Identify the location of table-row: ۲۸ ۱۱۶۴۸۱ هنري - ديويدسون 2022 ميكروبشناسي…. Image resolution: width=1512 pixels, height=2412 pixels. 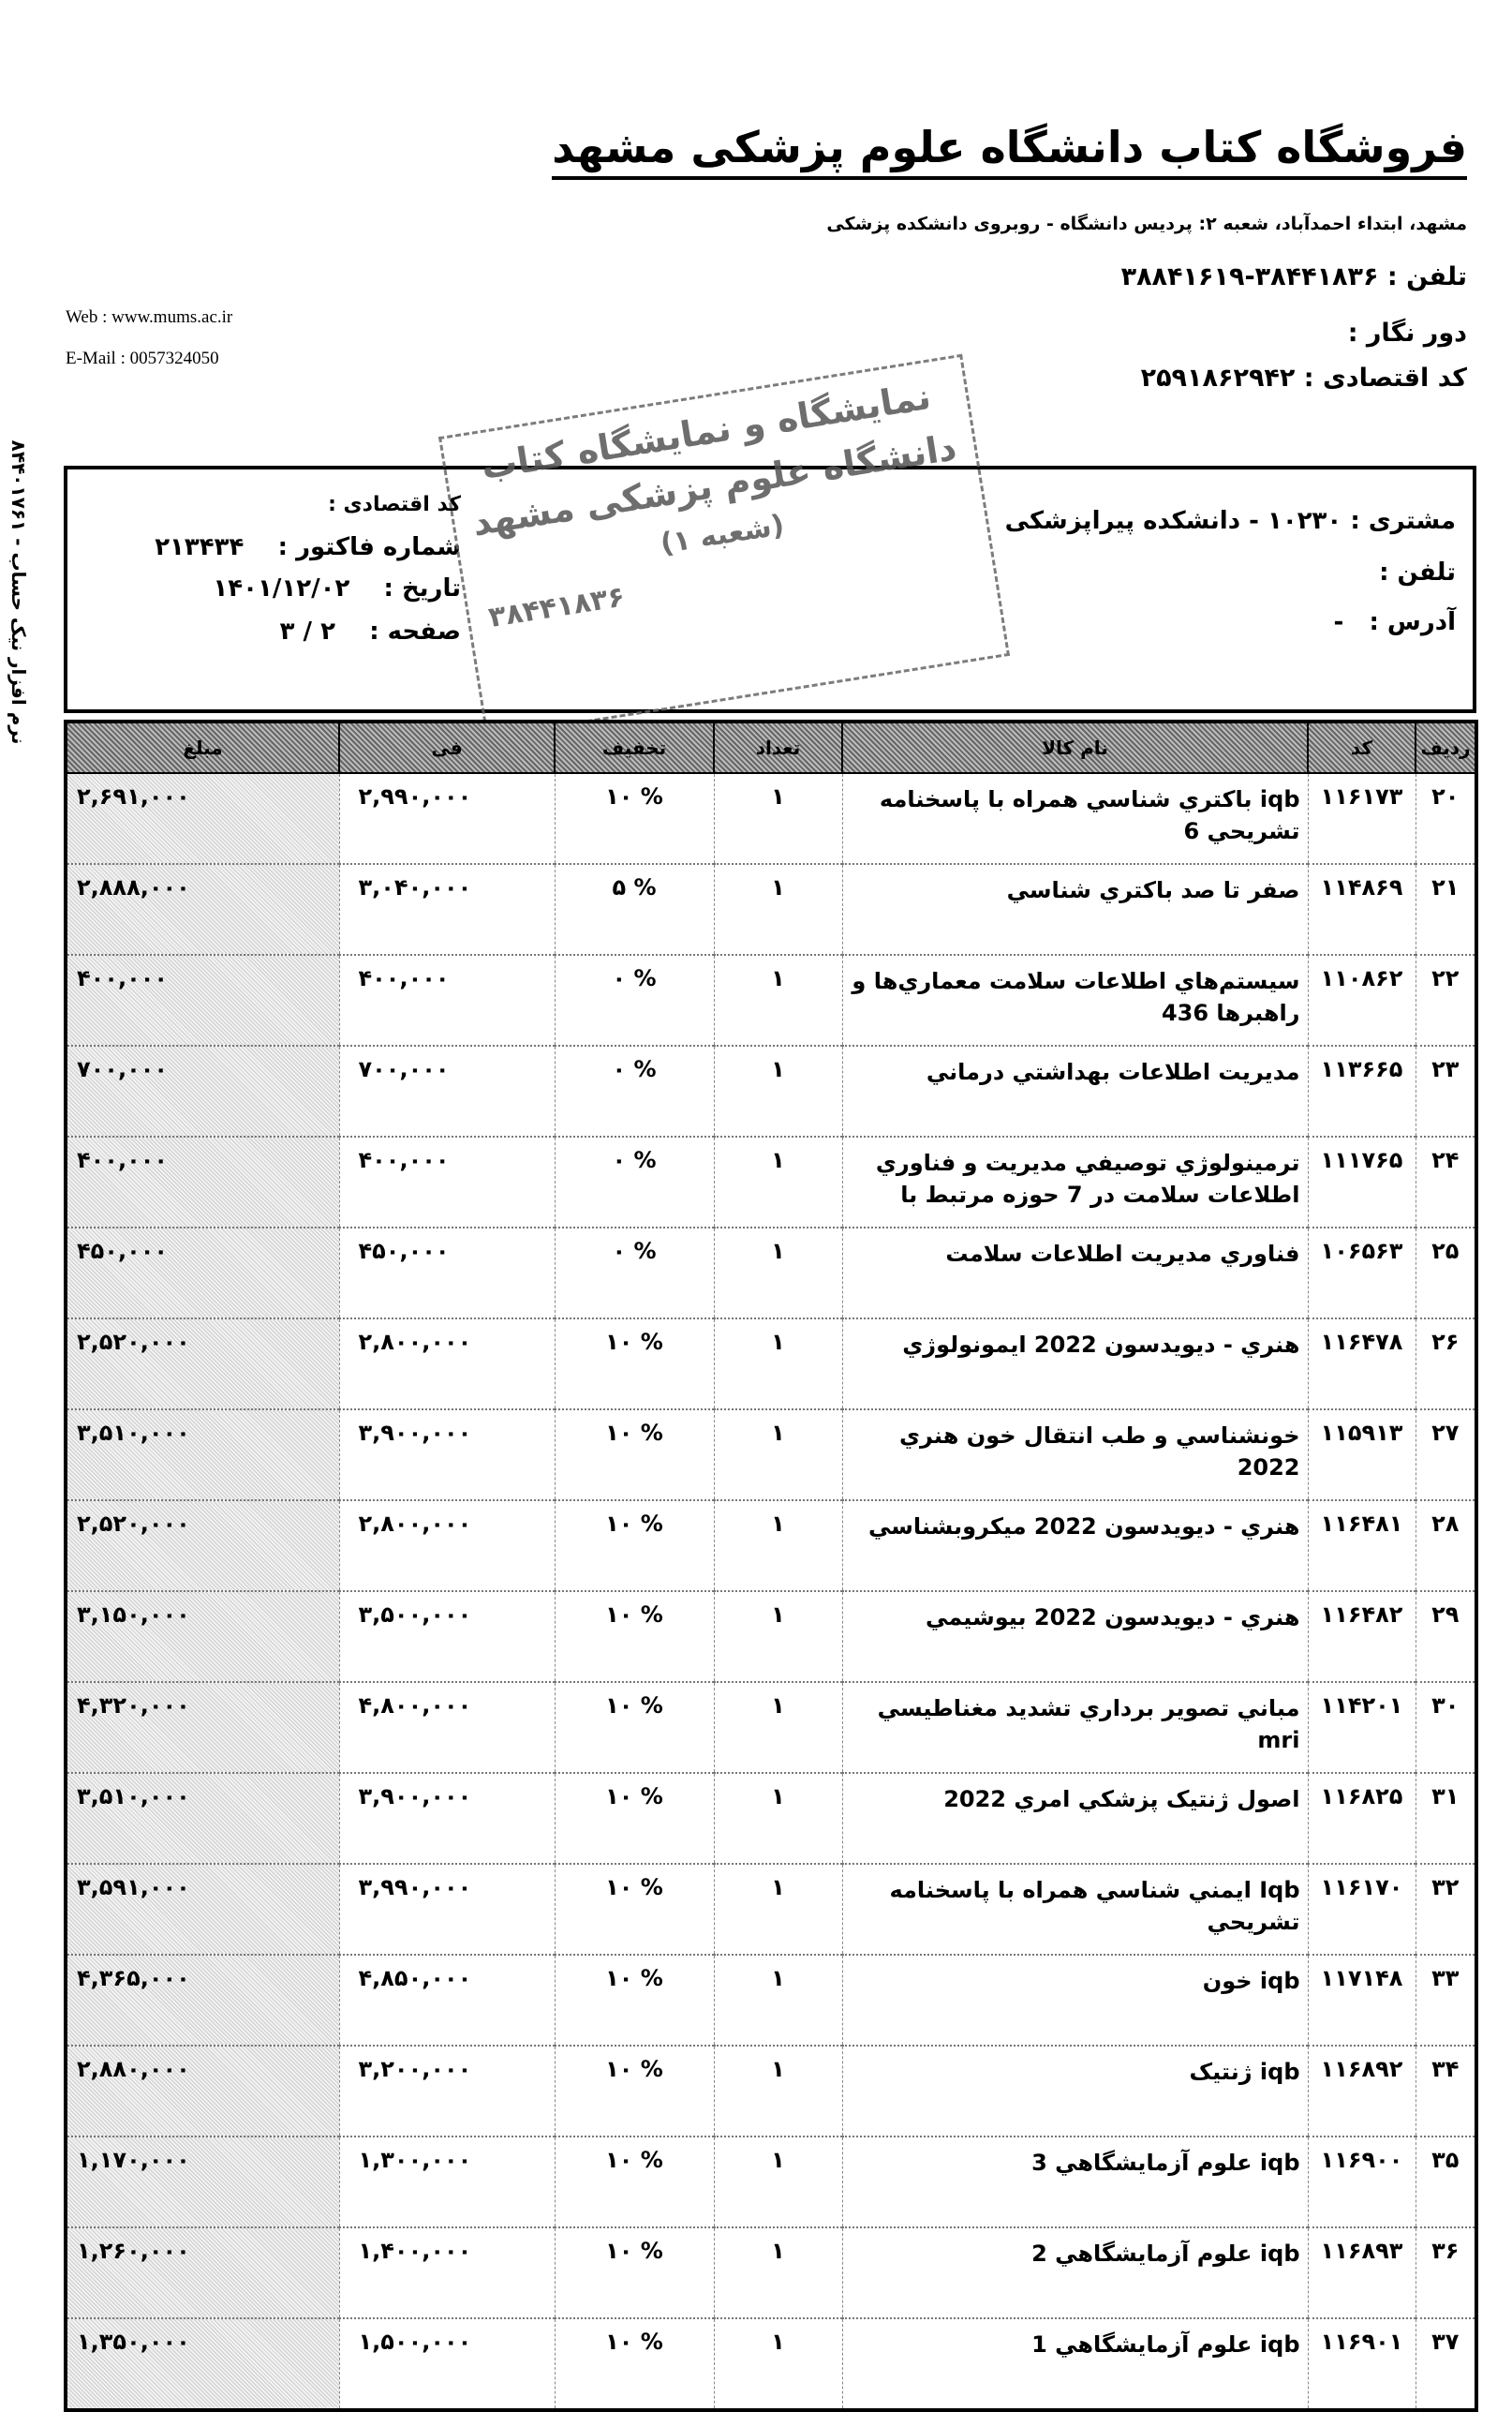
(770, 1546).